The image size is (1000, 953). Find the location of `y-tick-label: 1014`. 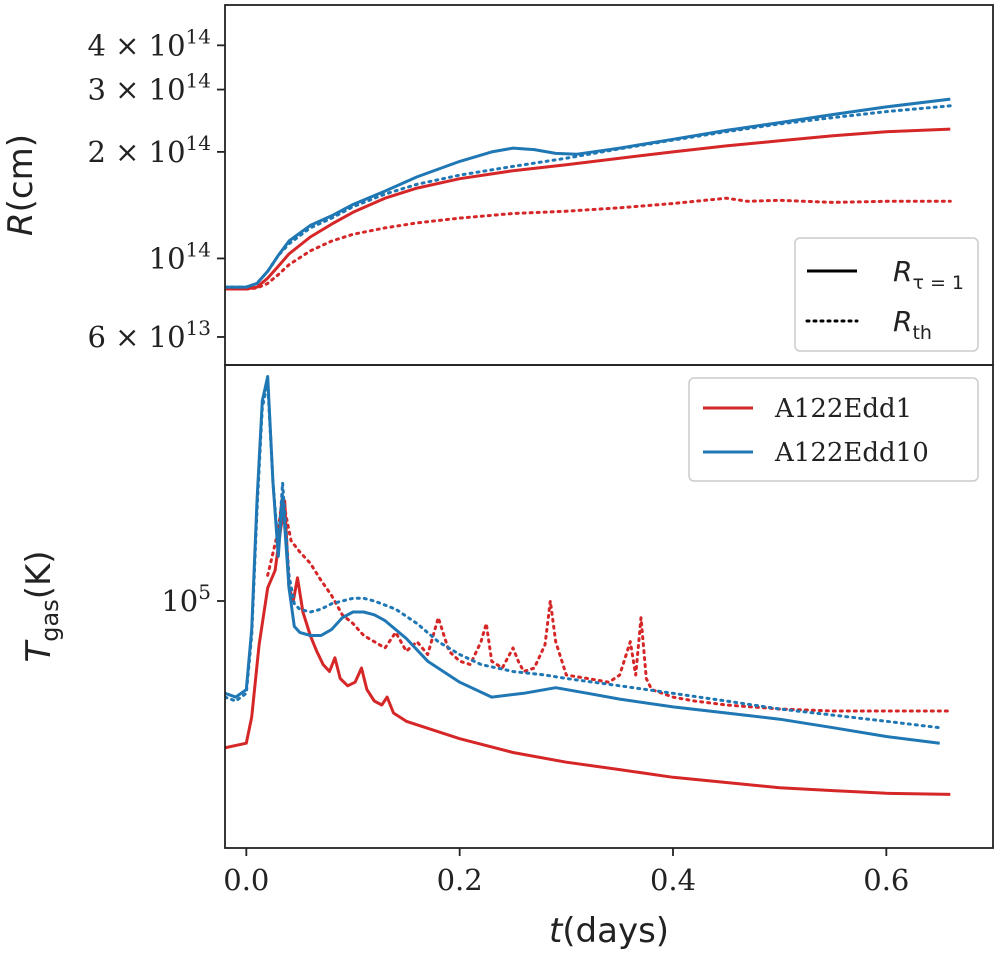

y-tick-label: 1014 is located at coordinates (180, 256).